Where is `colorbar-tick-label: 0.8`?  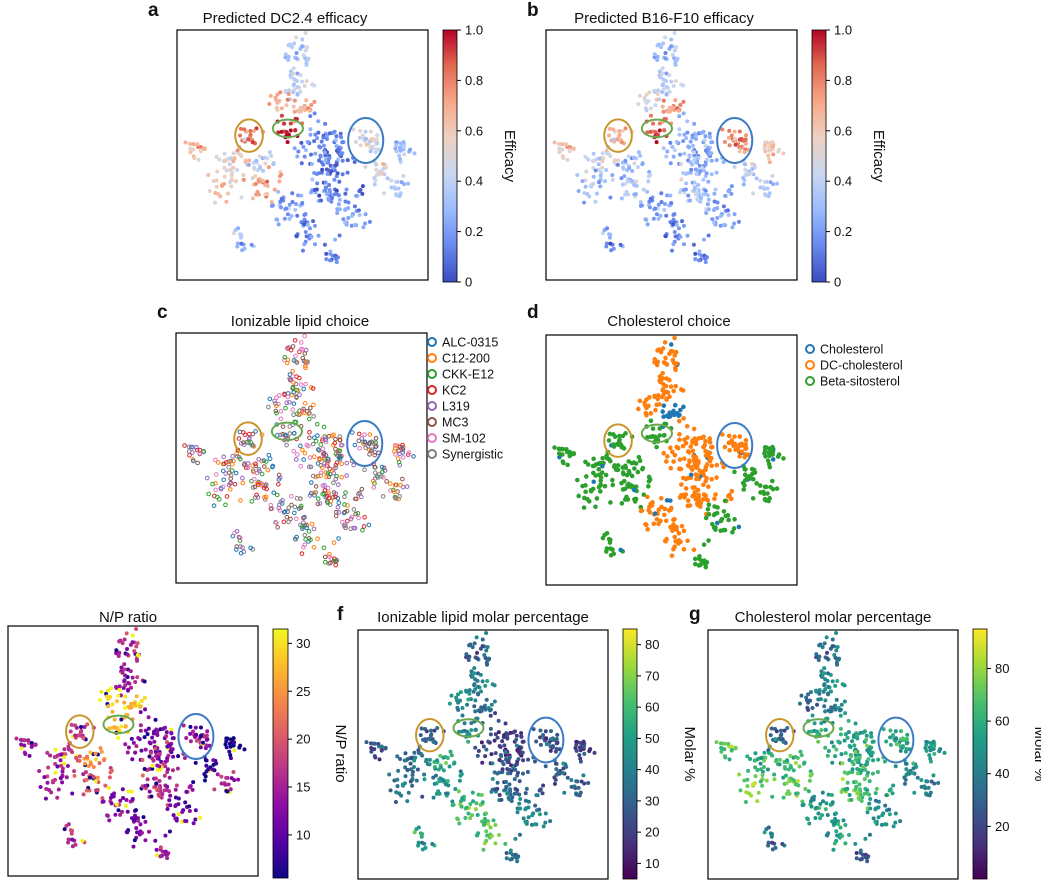 colorbar-tick-label: 0.8 is located at coordinates (843, 80).